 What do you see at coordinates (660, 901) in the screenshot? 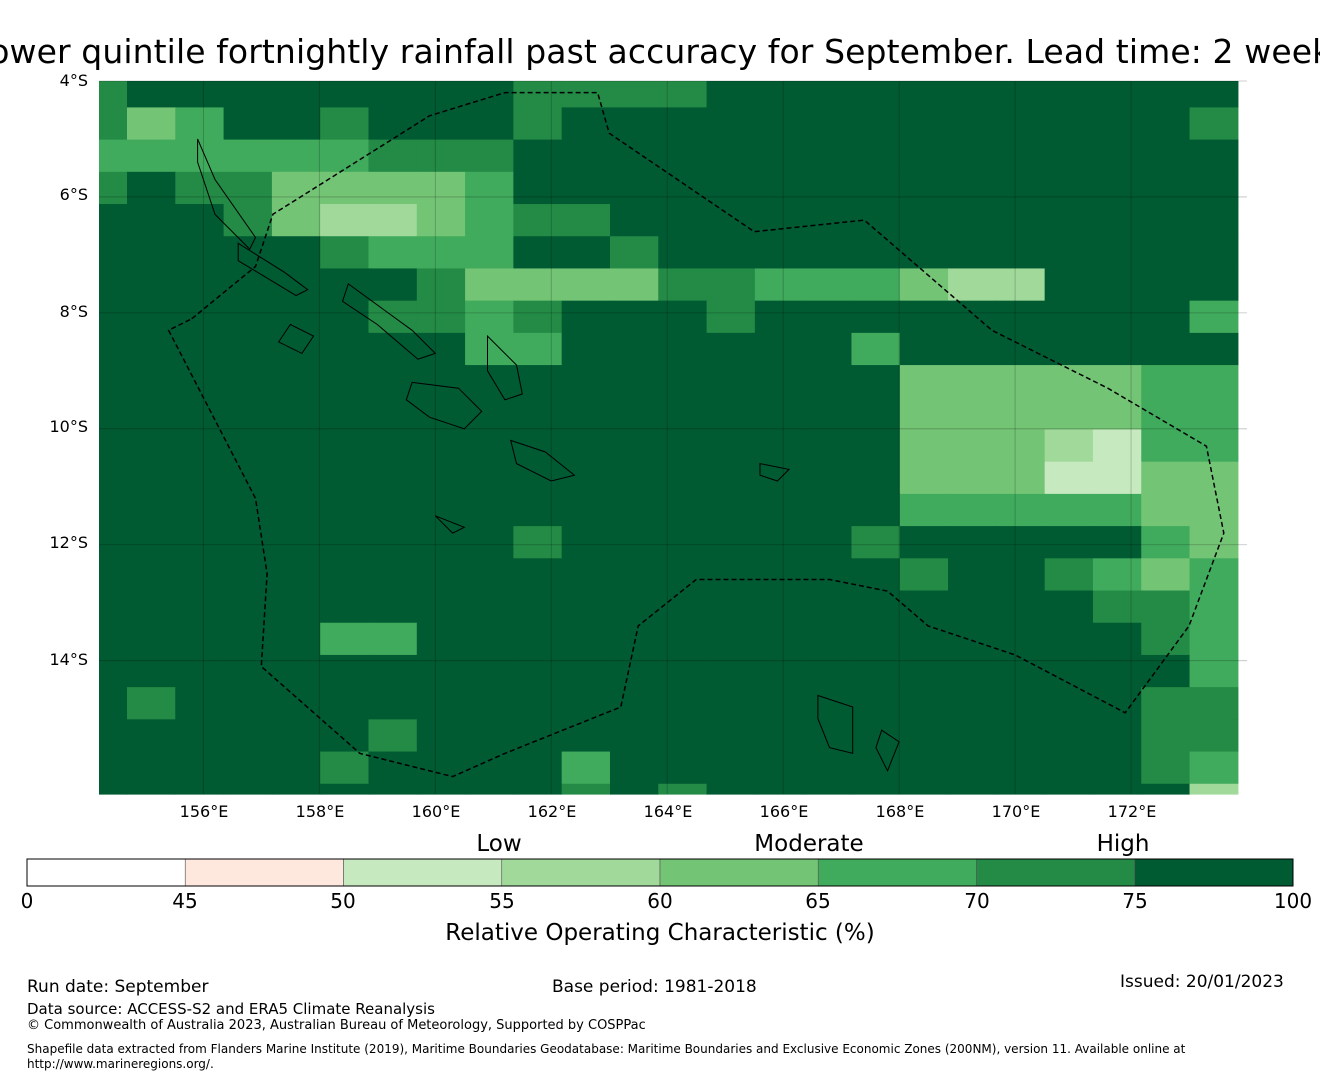
I see `colorbar-tick: 60` at bounding box center [660, 901].